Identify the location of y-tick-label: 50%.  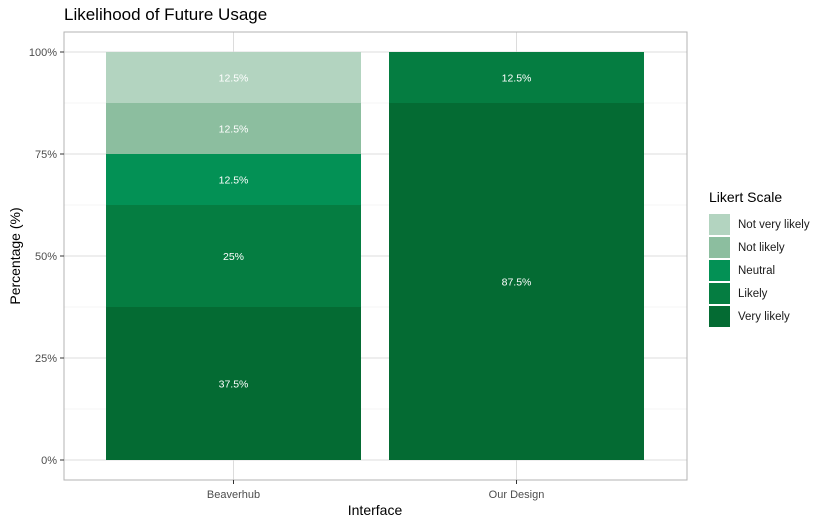
(46, 257).